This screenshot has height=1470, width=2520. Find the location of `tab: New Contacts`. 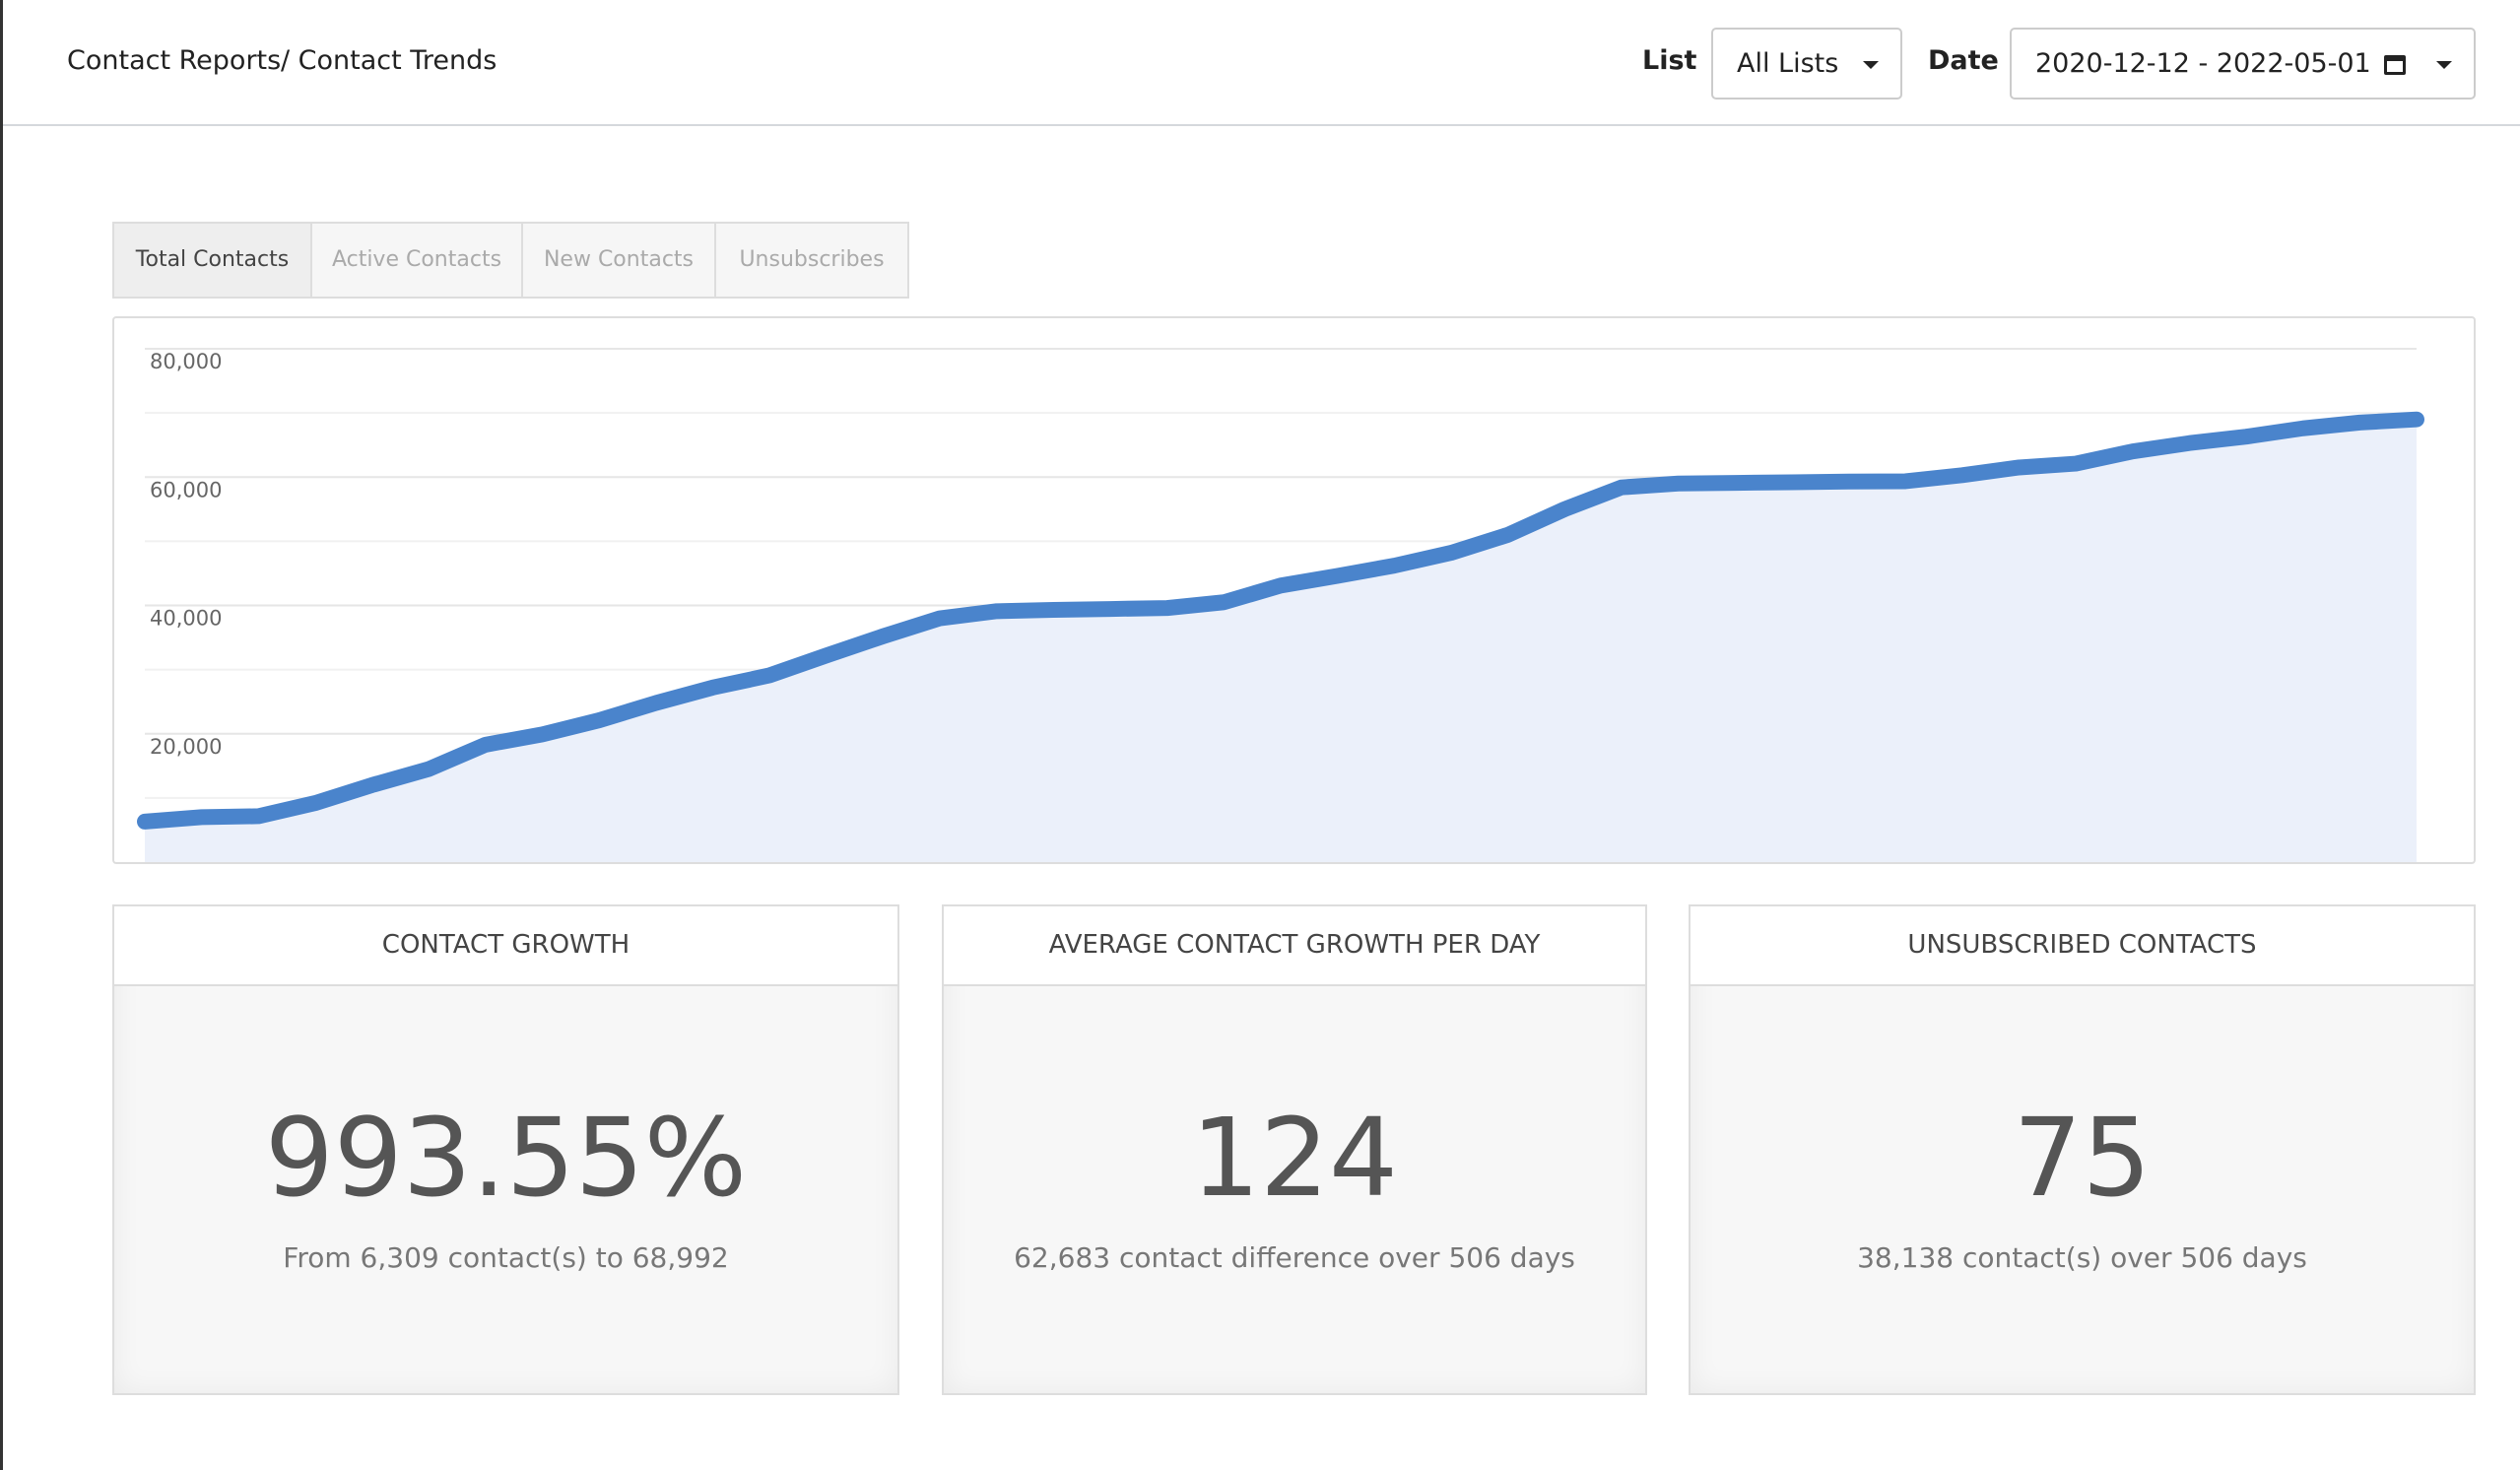

tab: New Contacts is located at coordinates (618, 261).